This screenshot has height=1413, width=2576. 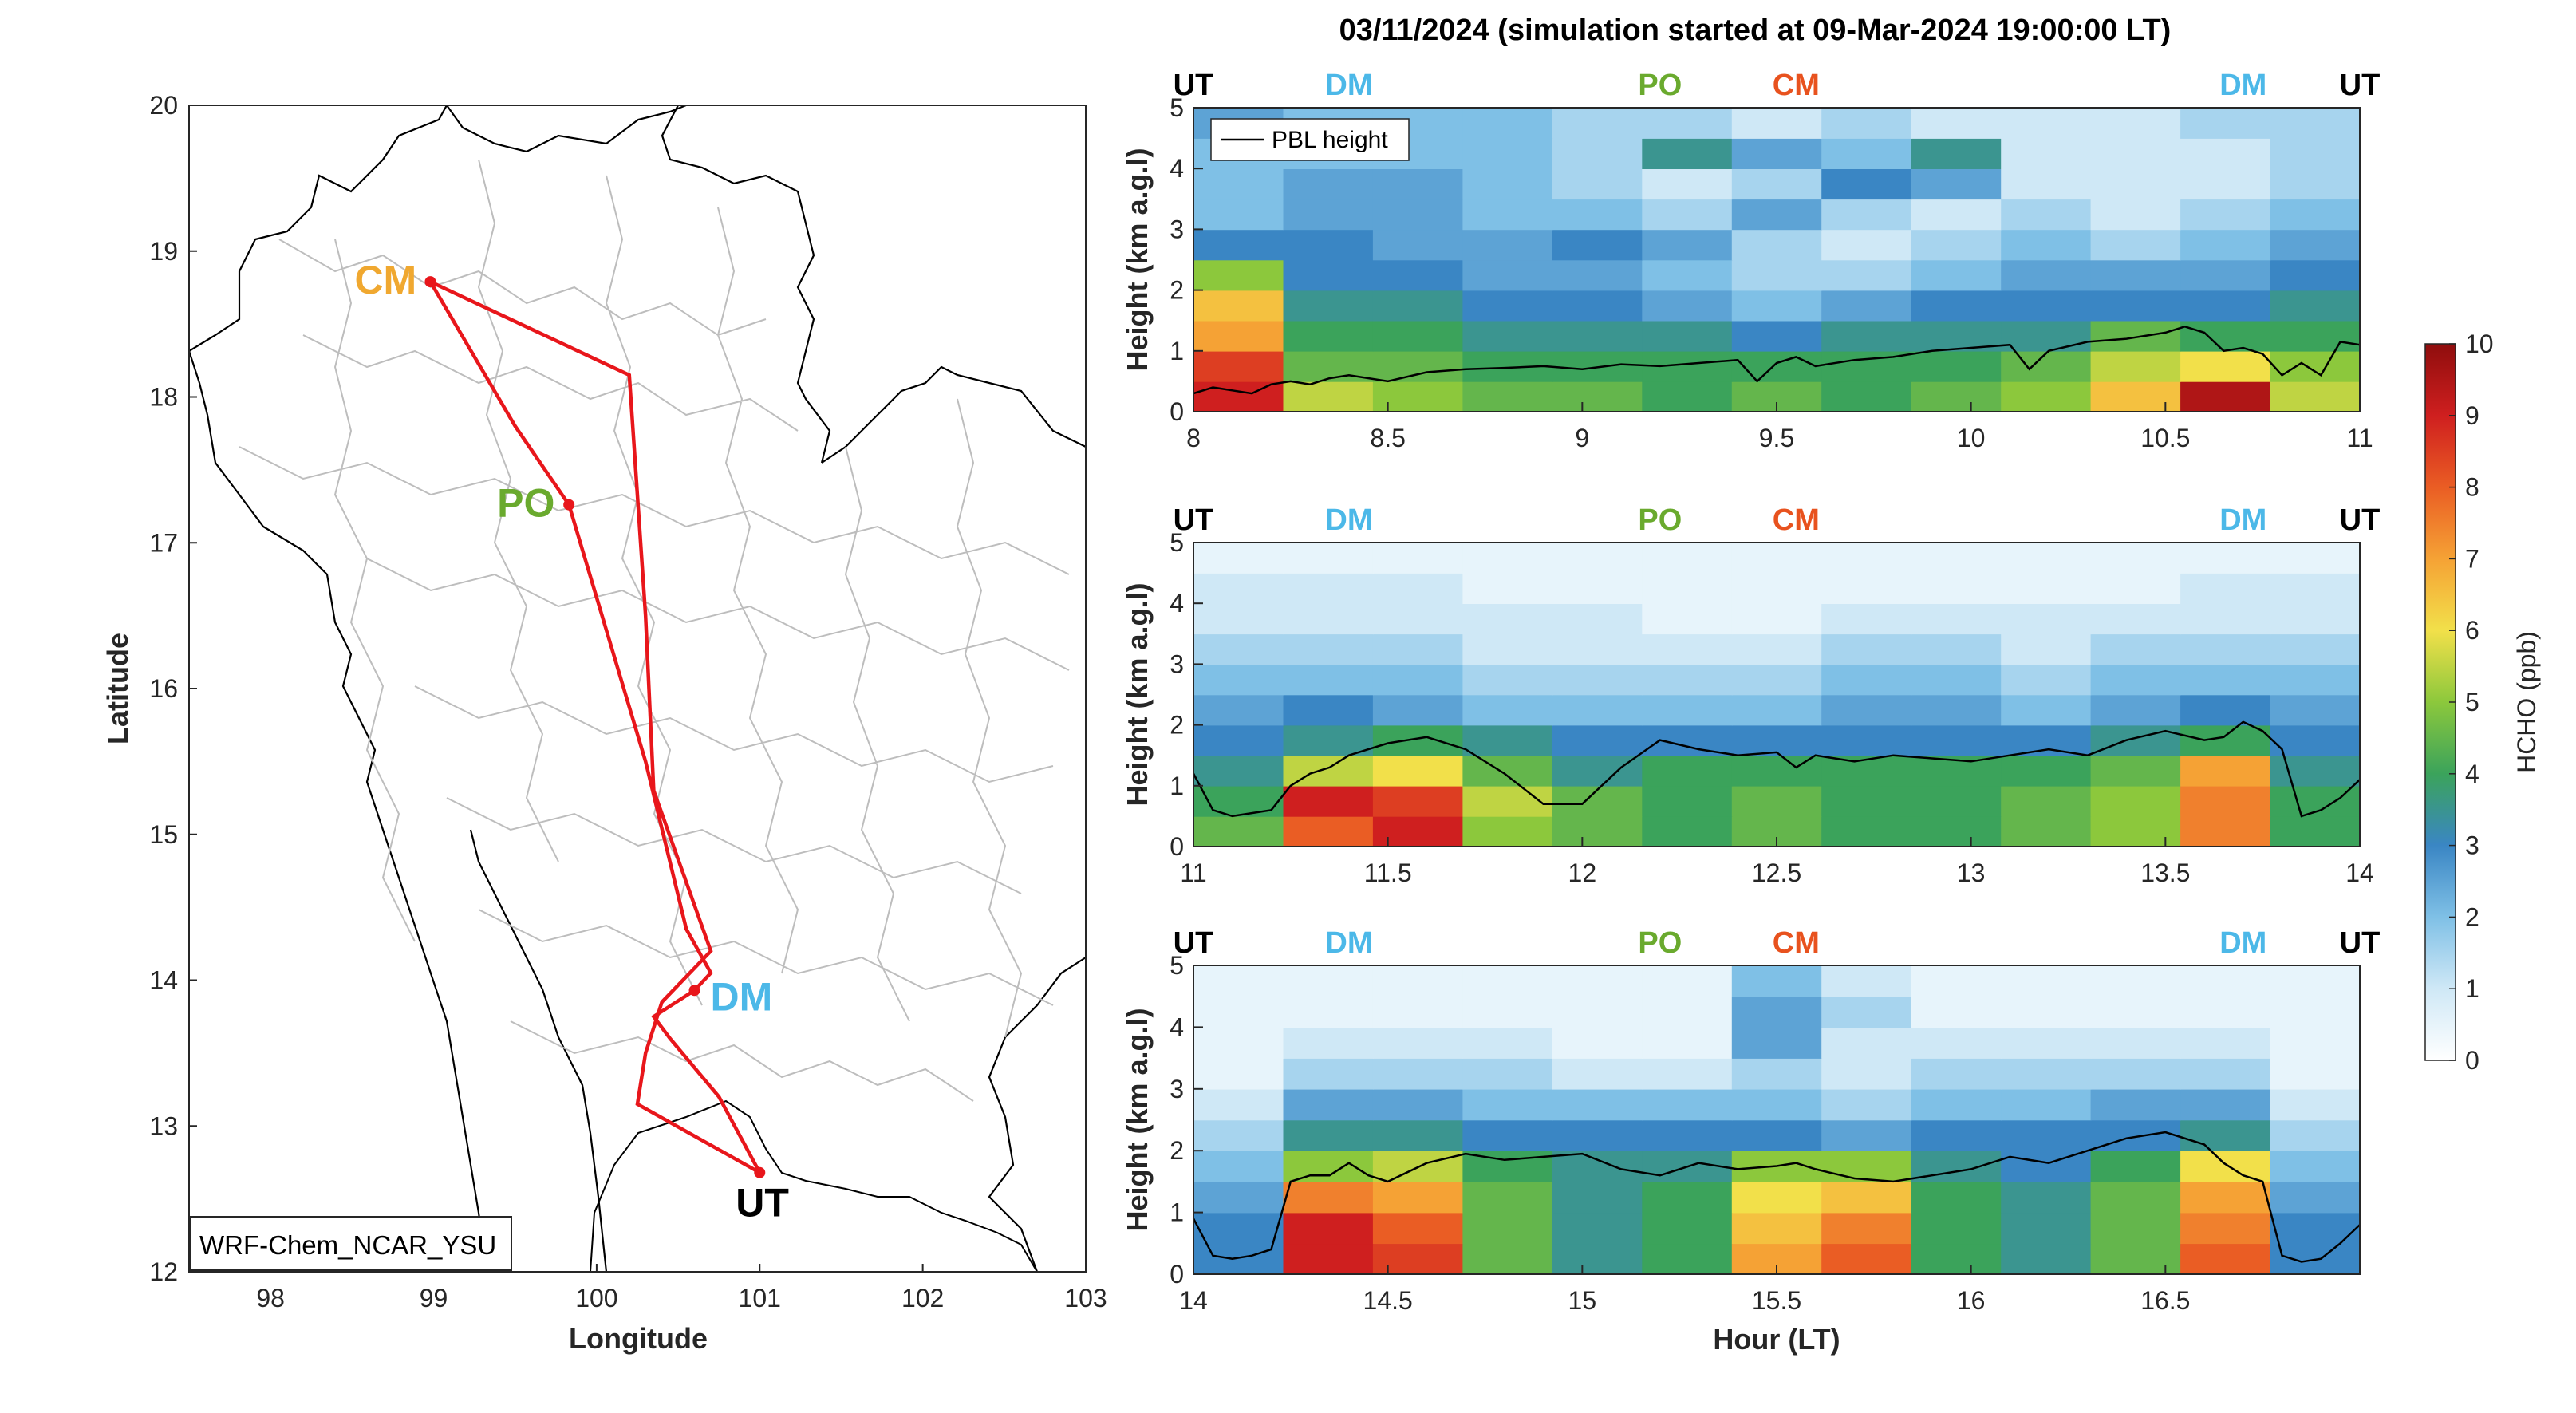 What do you see at coordinates (348, 1245) in the screenshot?
I see `model-label: WRF-Chem_NCAR_YSU` at bounding box center [348, 1245].